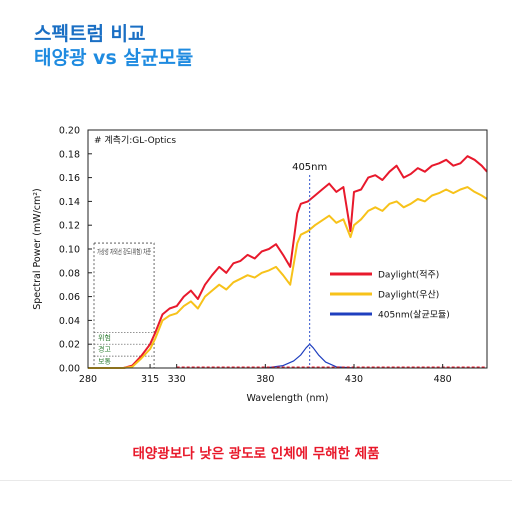 This screenshot has height=512, width=512. Describe the element at coordinates (414, 315) in the screenshot. I see `legend-label: 405nm(살균모듈)` at that location.